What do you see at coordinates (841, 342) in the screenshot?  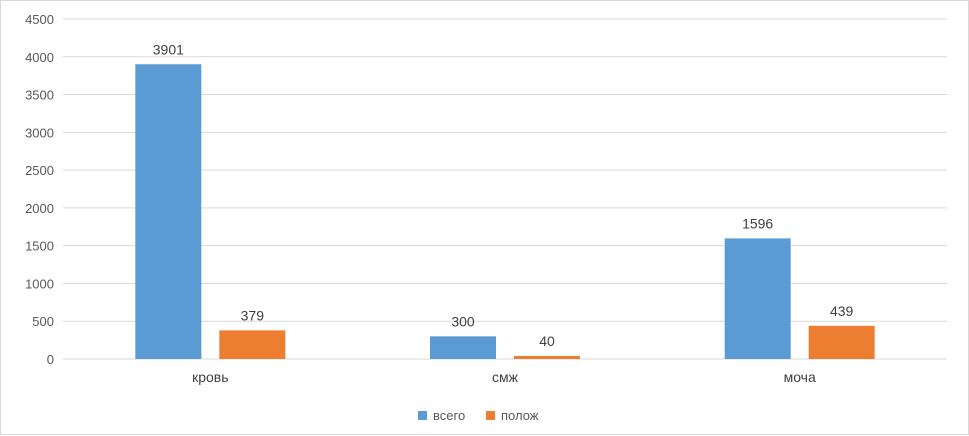 I see `bar-полож-моча` at bounding box center [841, 342].